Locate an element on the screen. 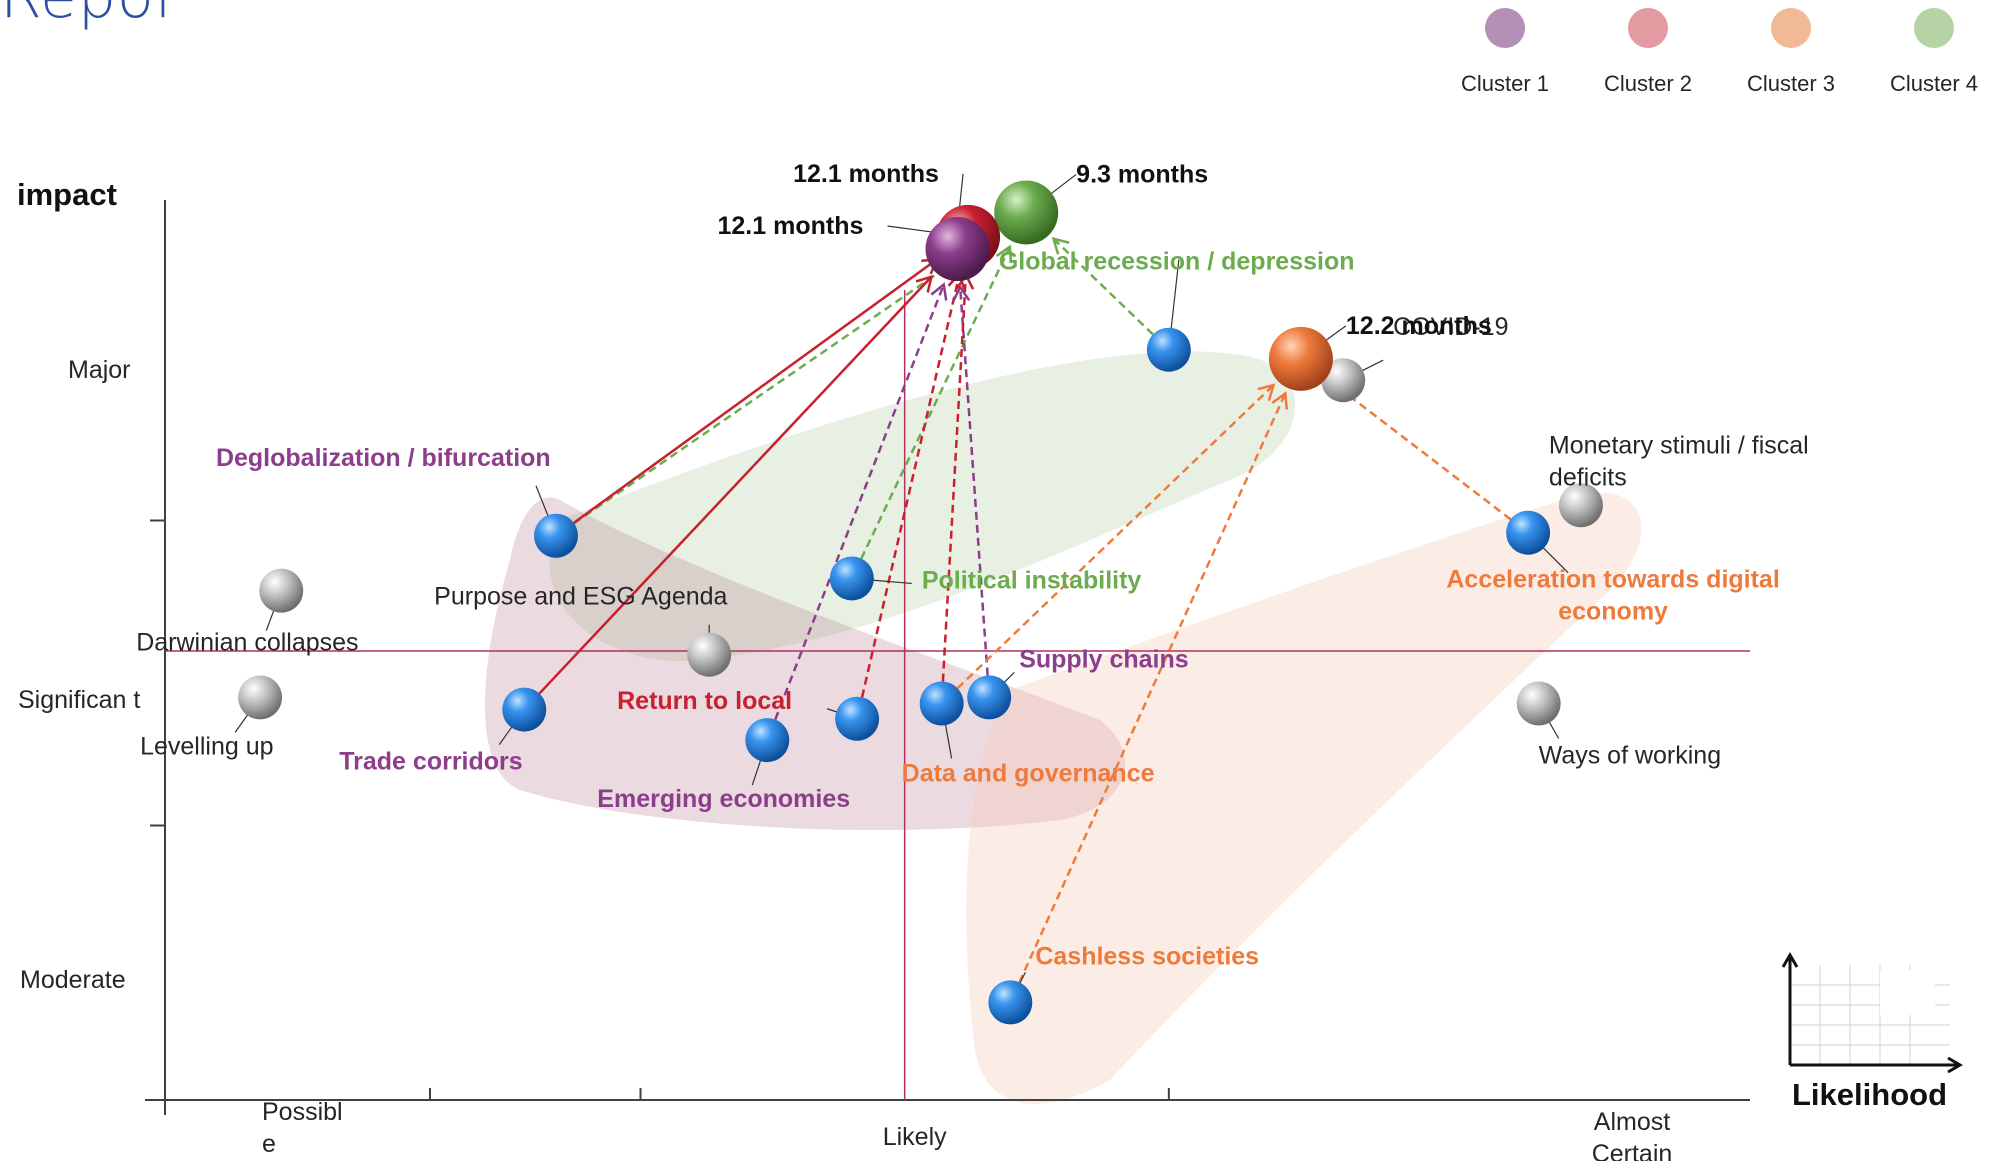 The height and width of the screenshot is (1161, 1992). y-tick-label: Major is located at coordinates (99, 370).